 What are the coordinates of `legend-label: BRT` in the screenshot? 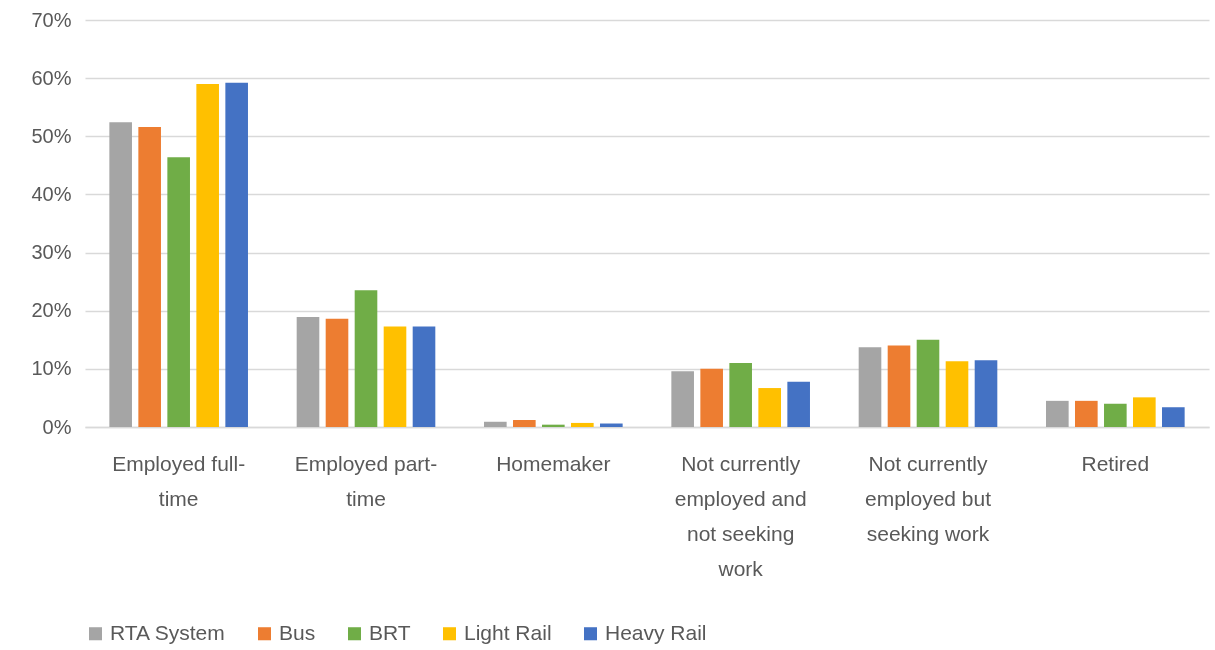 It's located at (390, 632).